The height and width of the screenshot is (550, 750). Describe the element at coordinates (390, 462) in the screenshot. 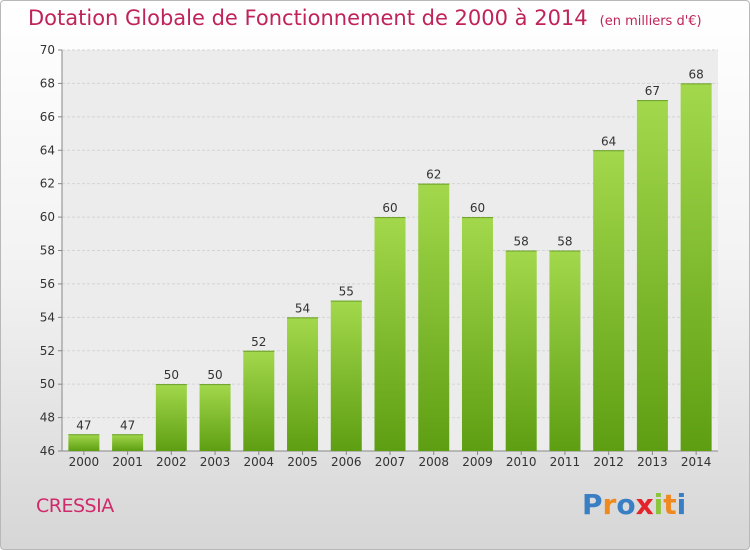

I see `x-tick-label: 2007` at that location.